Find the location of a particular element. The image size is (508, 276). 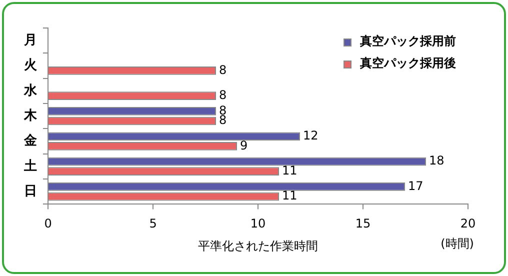

x-tick-label: 5 is located at coordinates (153, 223).